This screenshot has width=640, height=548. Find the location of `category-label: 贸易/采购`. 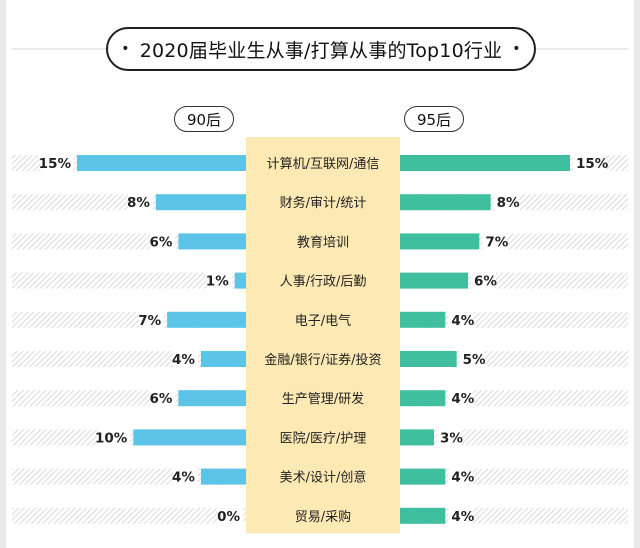

category-label: 贸易/采购 is located at coordinates (323, 517).